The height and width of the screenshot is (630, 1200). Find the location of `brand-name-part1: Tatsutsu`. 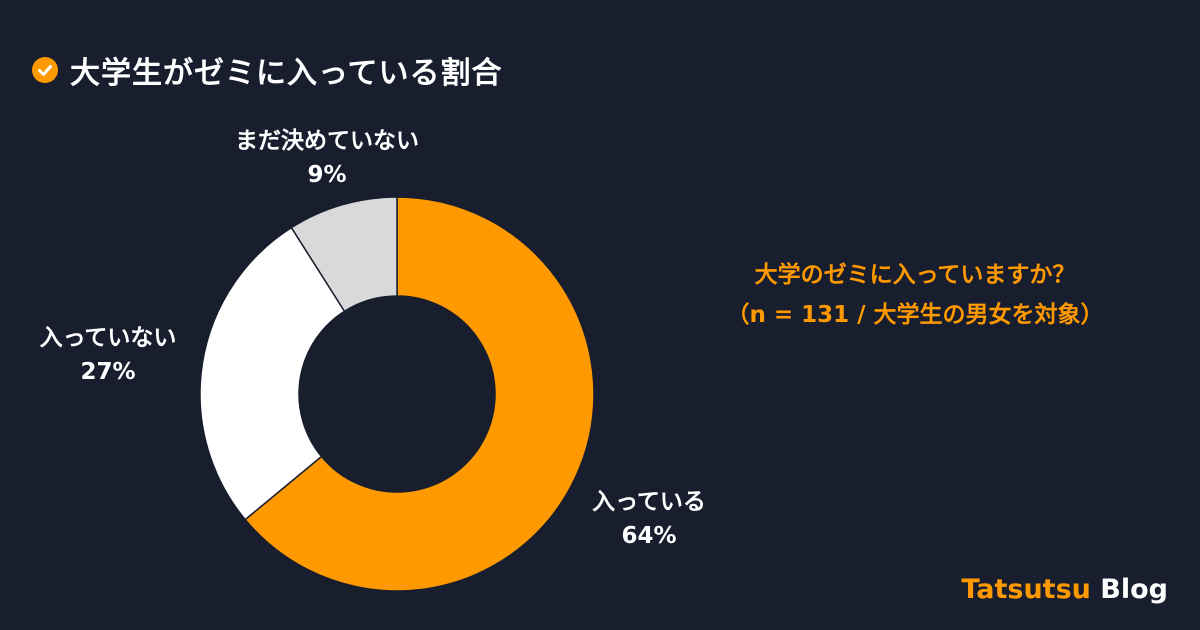

brand-name-part1: Tatsutsu is located at coordinates (1026, 589).